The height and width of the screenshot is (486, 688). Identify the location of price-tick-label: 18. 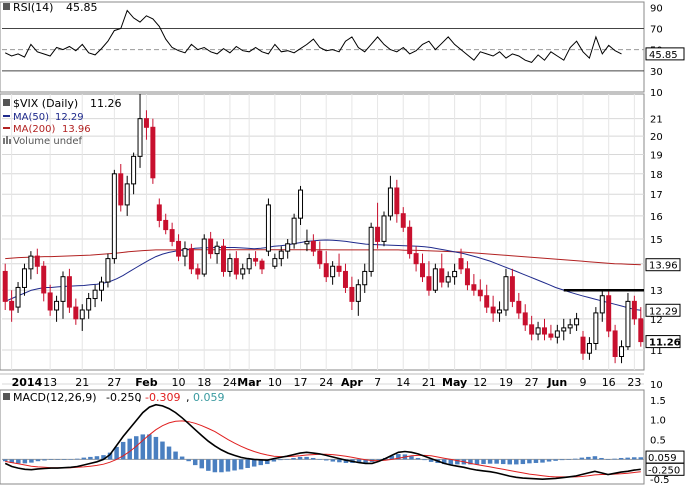
(656, 175).